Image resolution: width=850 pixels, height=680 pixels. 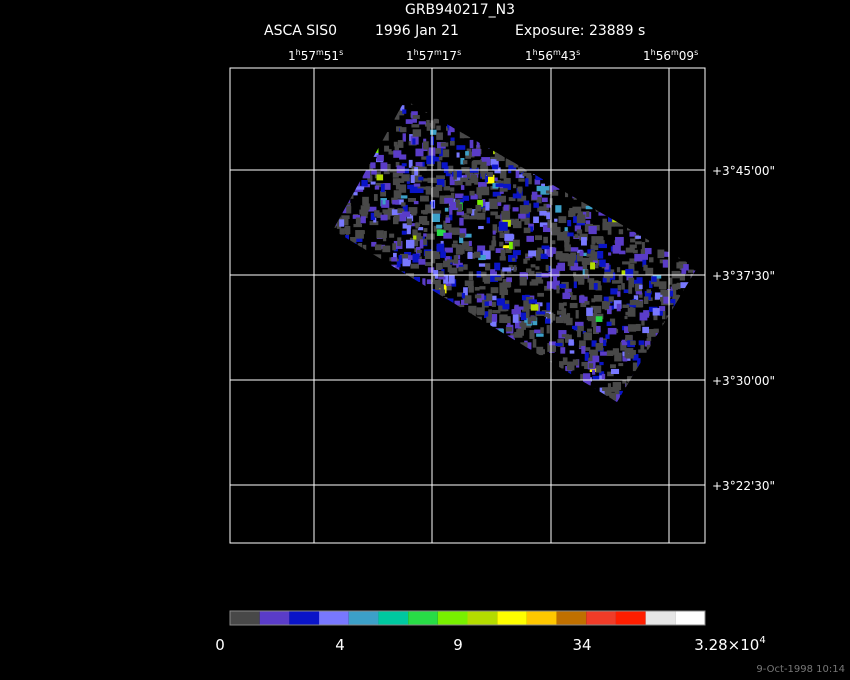 I want to click on colorbar-label-part: 4, so click(x=340, y=645).